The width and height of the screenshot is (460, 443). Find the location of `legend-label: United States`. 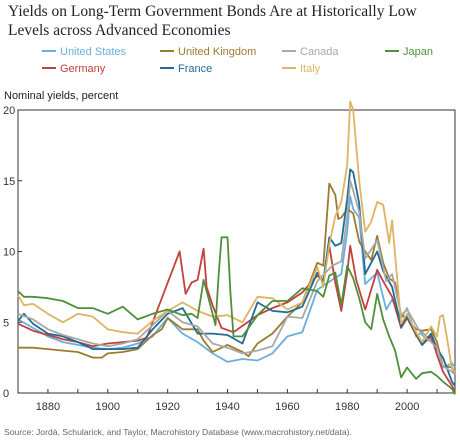

legend-label: United States is located at coordinates (93, 52).